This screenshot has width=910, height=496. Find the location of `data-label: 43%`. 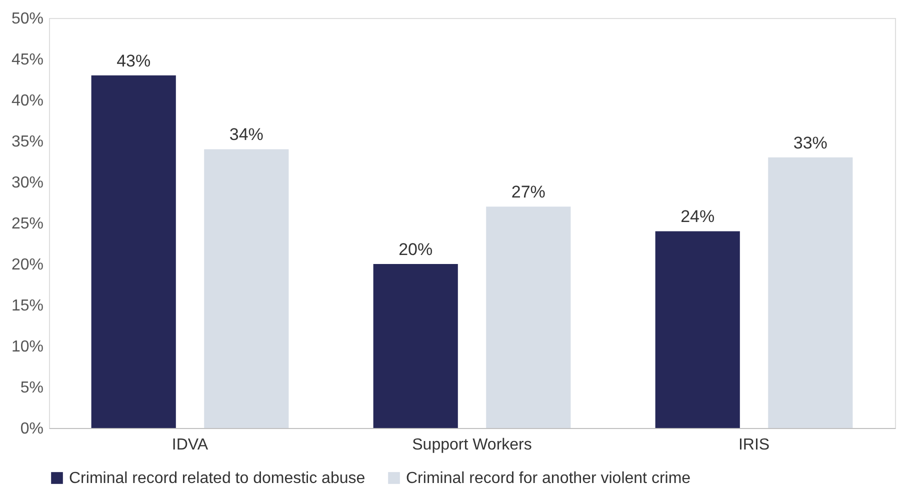

data-label: 43% is located at coordinates (133, 60).